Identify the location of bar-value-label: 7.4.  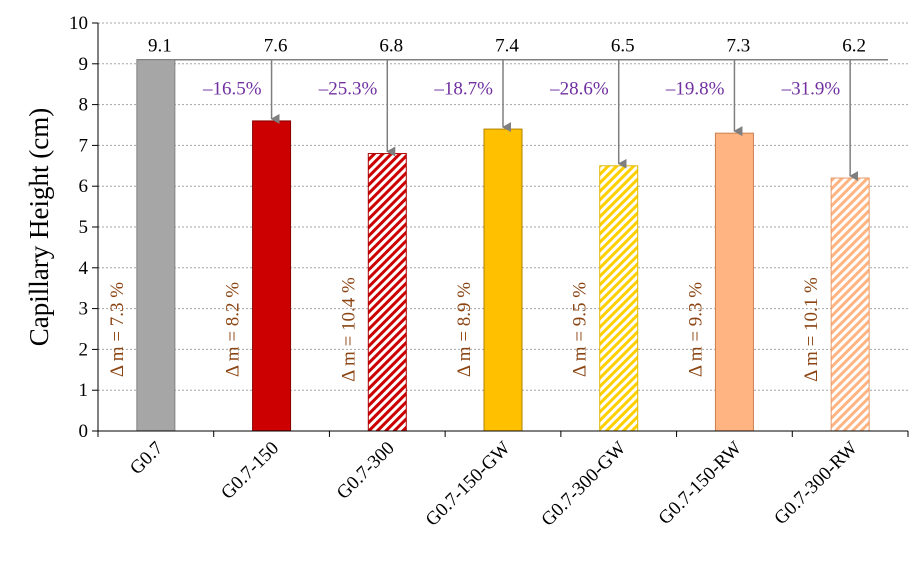
(507, 46).